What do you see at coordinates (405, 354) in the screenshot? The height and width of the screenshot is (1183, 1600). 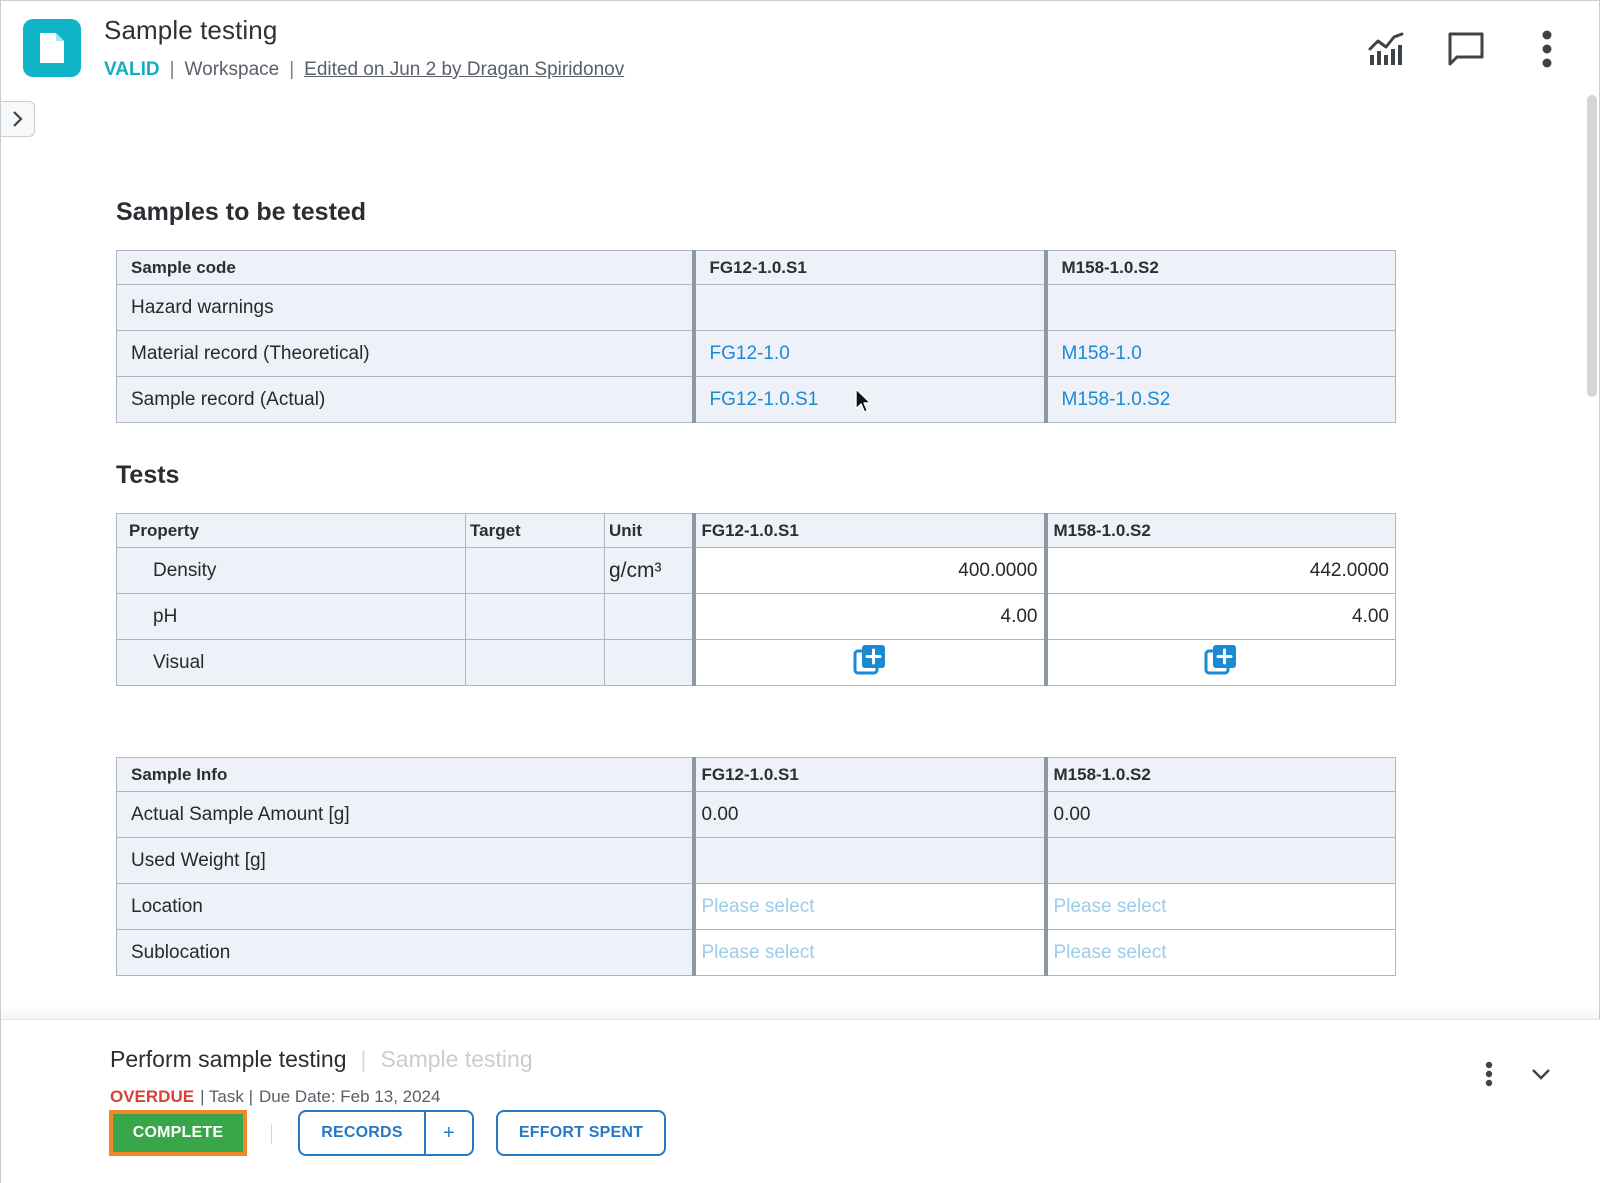 I see `row-label: Material record (Theoretical)` at bounding box center [405, 354].